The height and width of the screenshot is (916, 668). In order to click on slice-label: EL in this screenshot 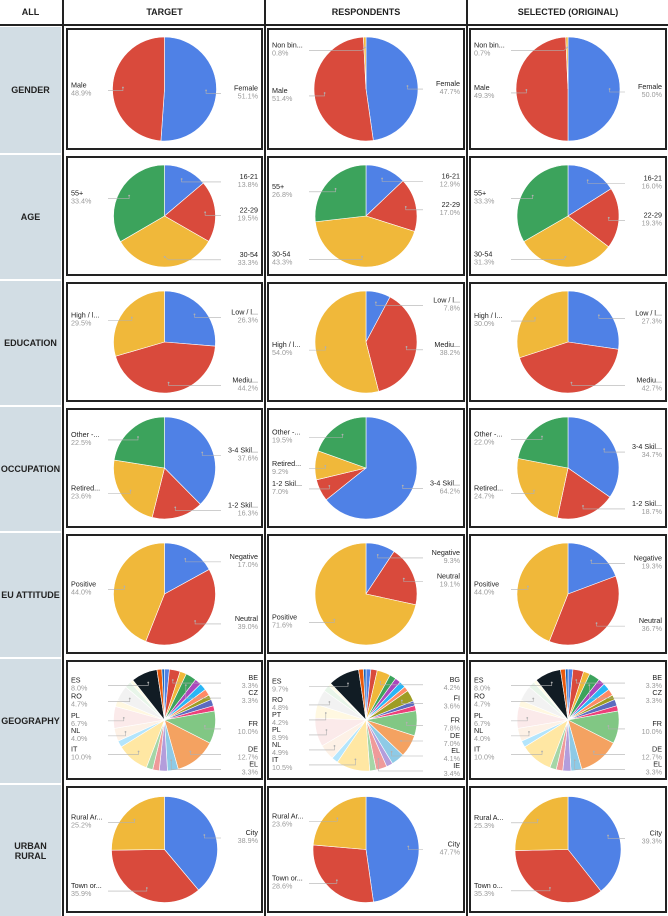, I will do `click(455, 750)`.